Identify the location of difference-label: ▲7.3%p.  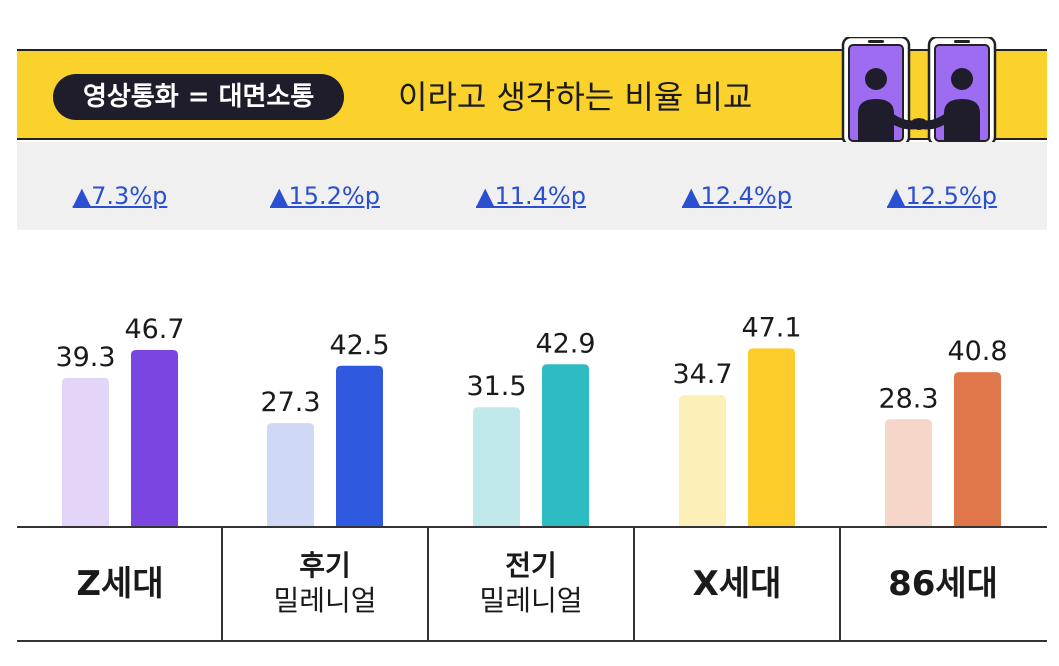
(120, 196).